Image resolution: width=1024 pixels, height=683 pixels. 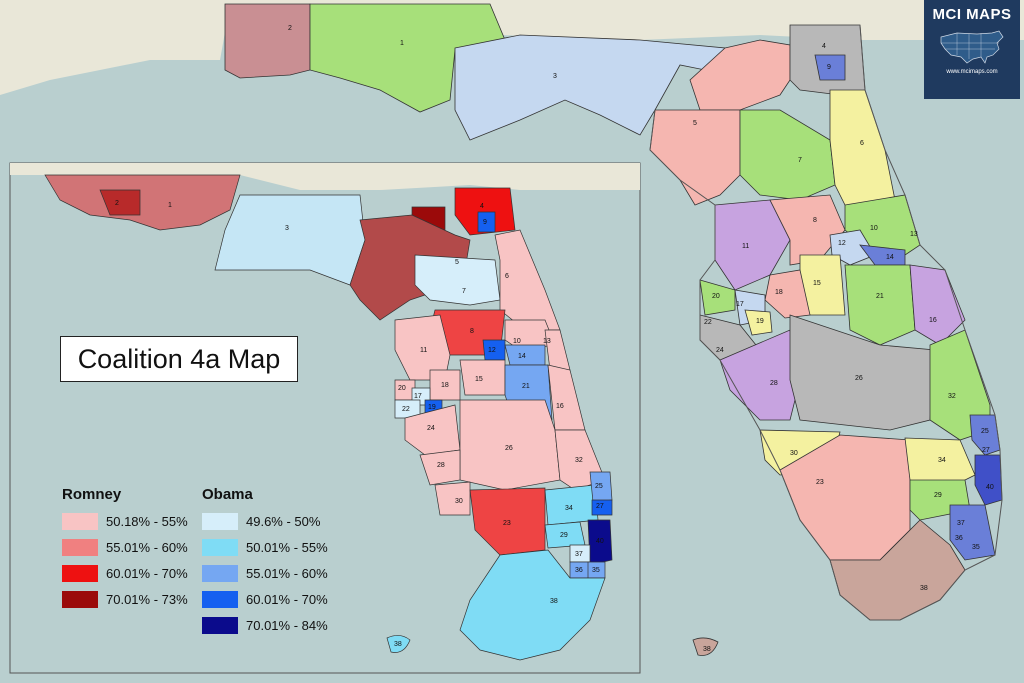 What do you see at coordinates (290, 28) in the screenshot?
I see `main-label-2: 2` at bounding box center [290, 28].